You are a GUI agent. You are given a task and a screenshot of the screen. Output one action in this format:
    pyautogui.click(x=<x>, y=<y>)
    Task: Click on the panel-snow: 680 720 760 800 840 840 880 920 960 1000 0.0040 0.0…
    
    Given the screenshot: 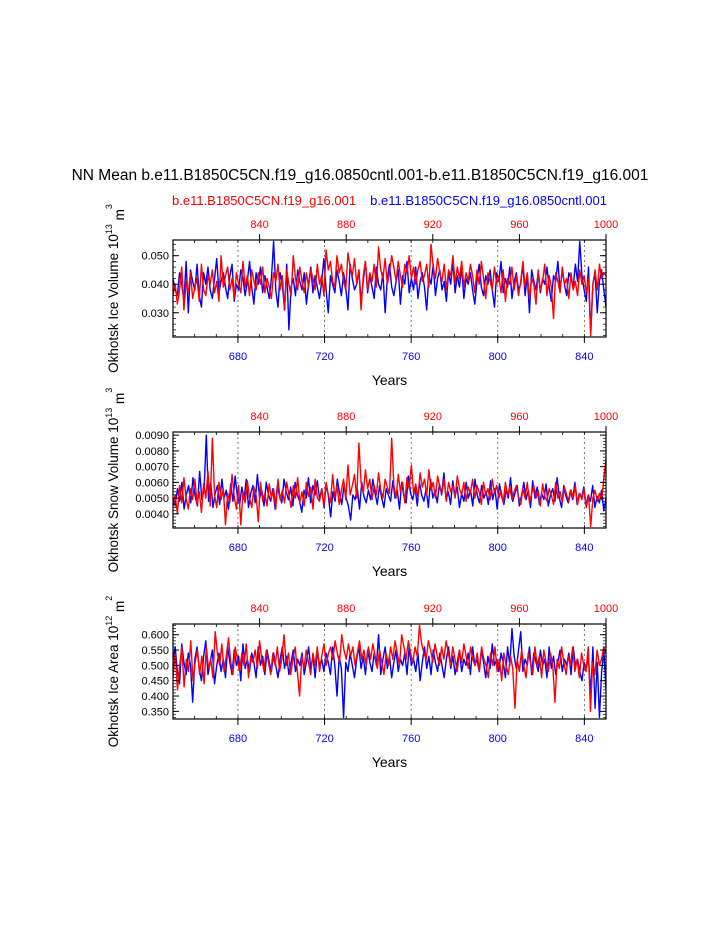 What is the action you would take?
    pyautogui.click(x=361, y=483)
    